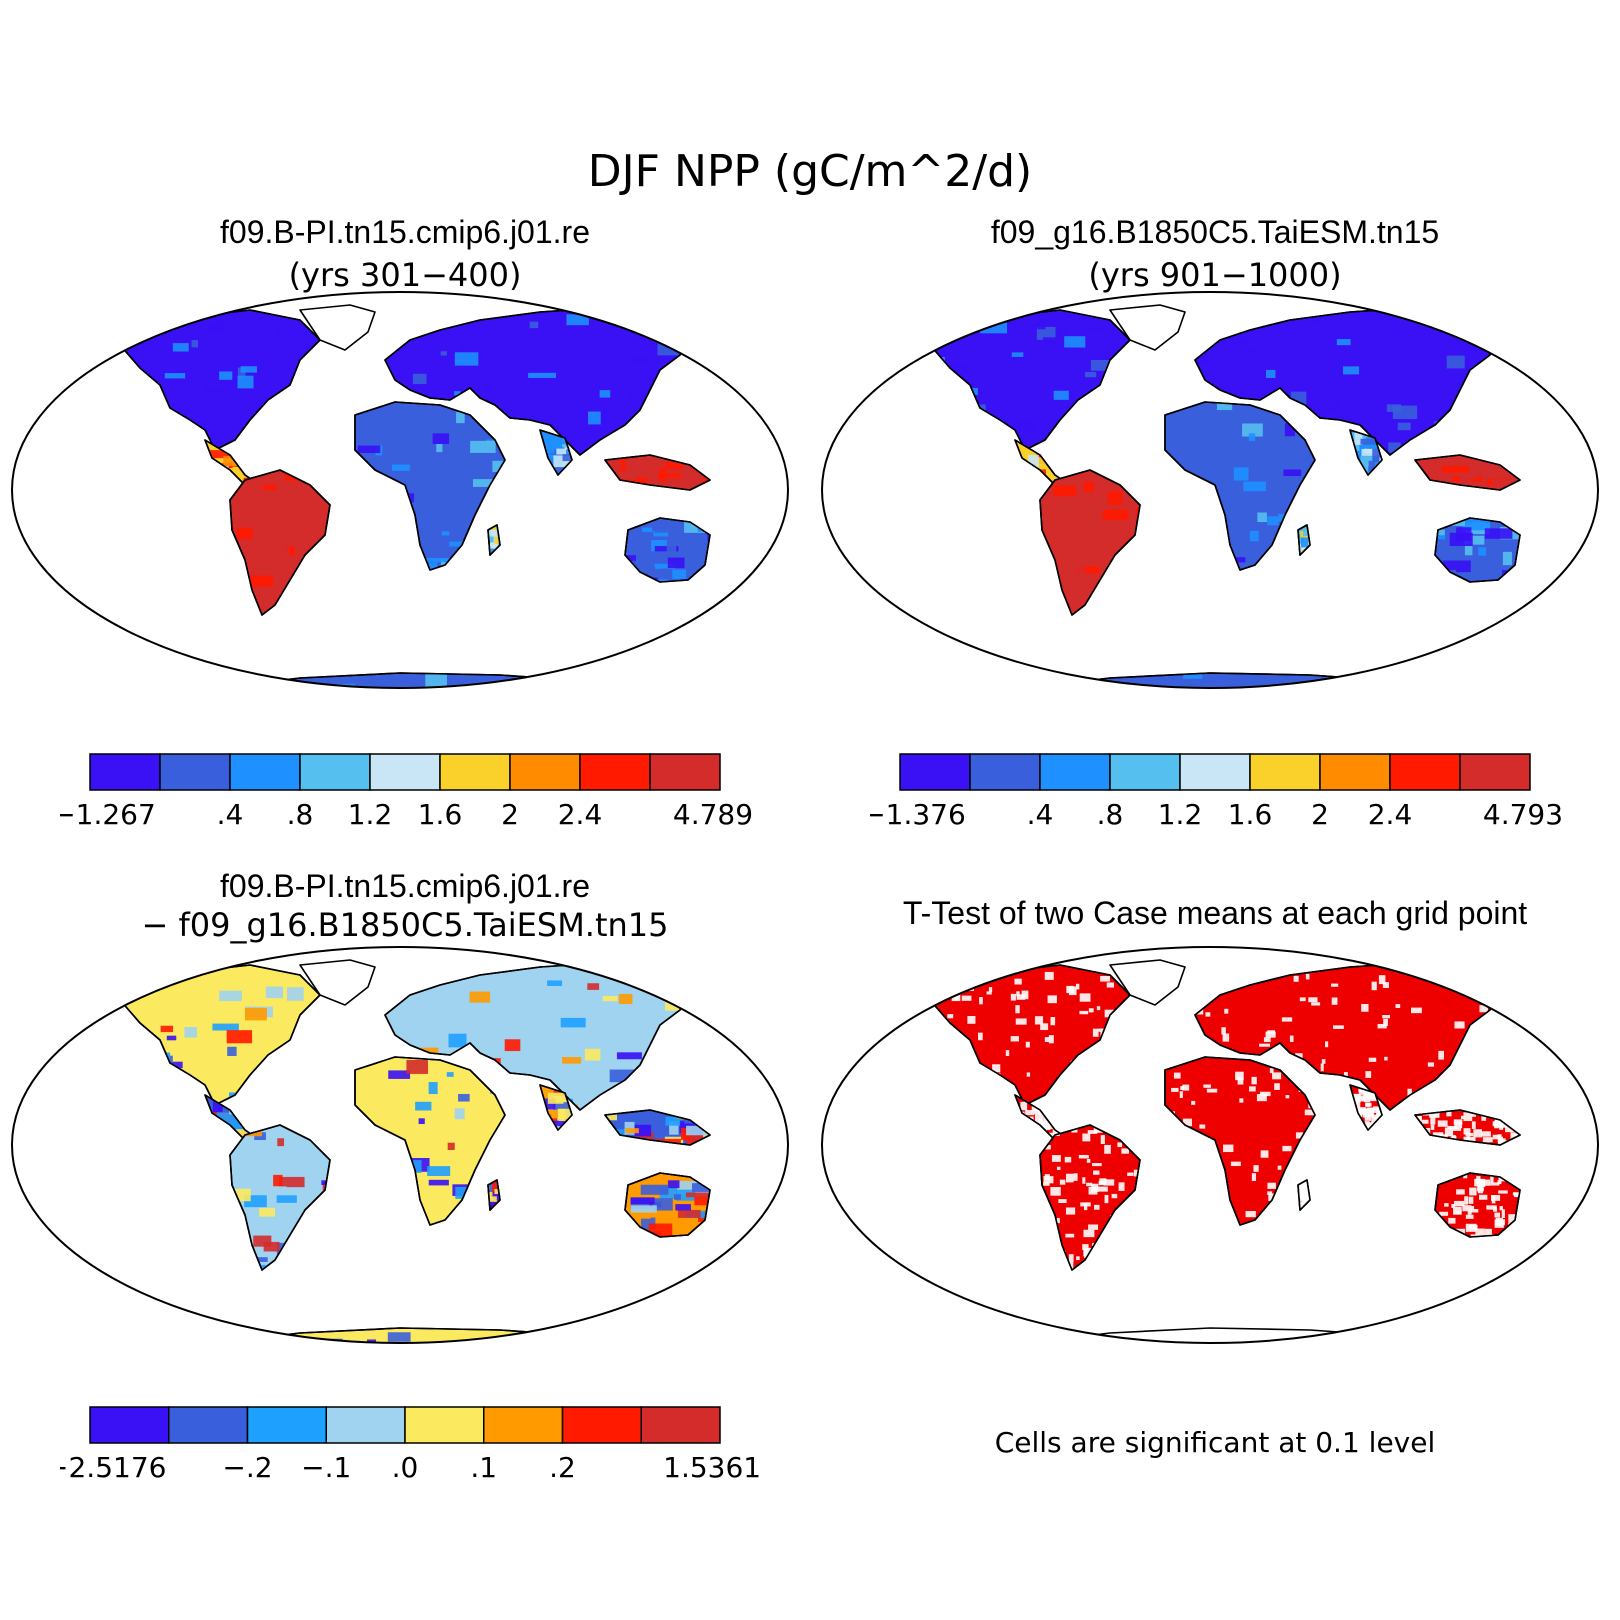 The width and height of the screenshot is (1620, 1620). Describe the element at coordinates (562, 1467) in the screenshot. I see `colorbar-label: .2` at that location.